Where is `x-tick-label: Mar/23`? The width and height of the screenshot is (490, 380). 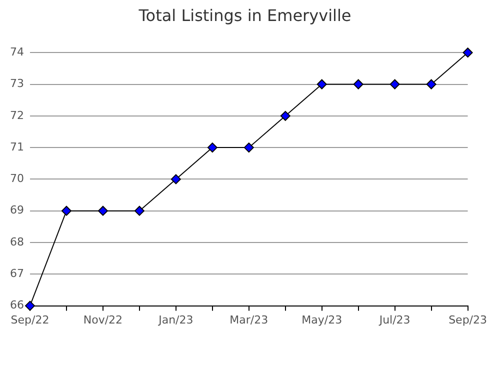
x-tick-label: Mar/23 is located at coordinates (249, 319).